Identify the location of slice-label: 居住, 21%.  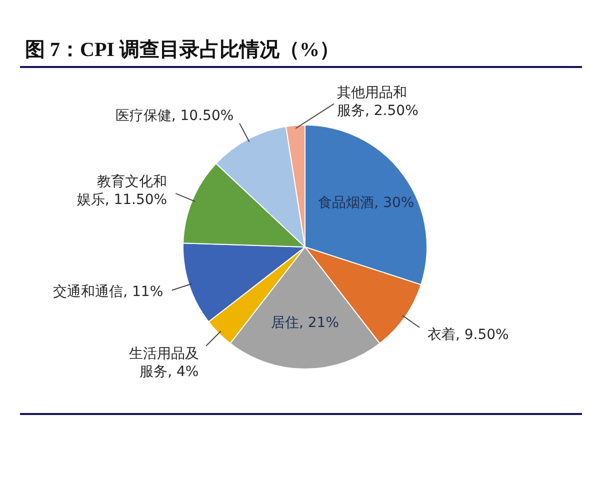
(305, 323).